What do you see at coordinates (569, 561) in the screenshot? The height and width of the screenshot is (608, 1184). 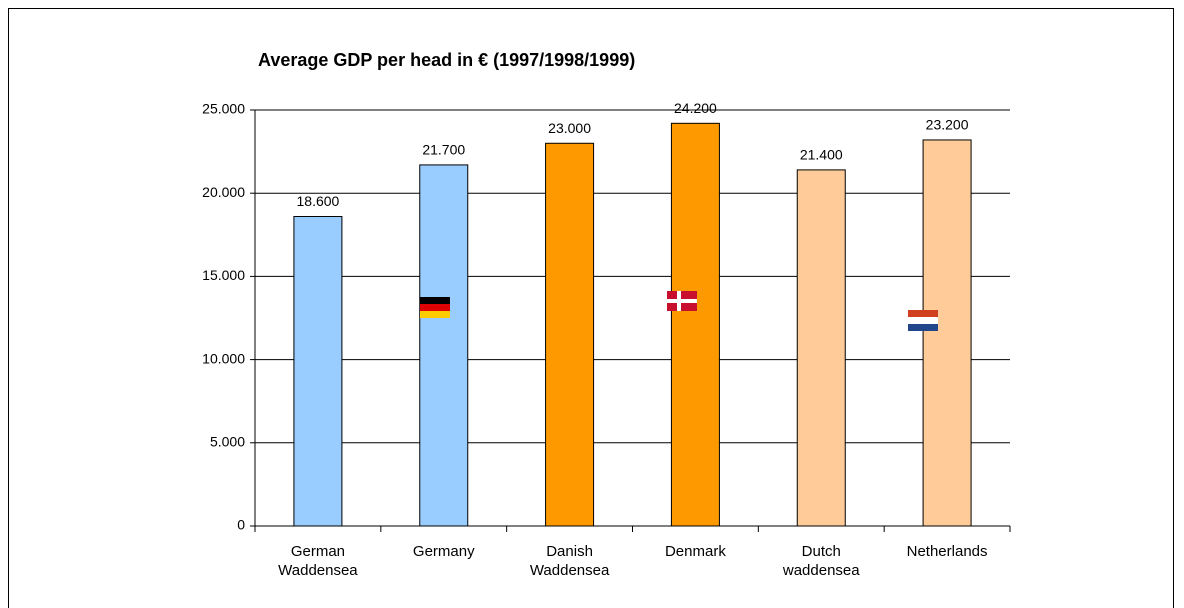 I see `x-tick-label: Danish Waddensea` at bounding box center [569, 561].